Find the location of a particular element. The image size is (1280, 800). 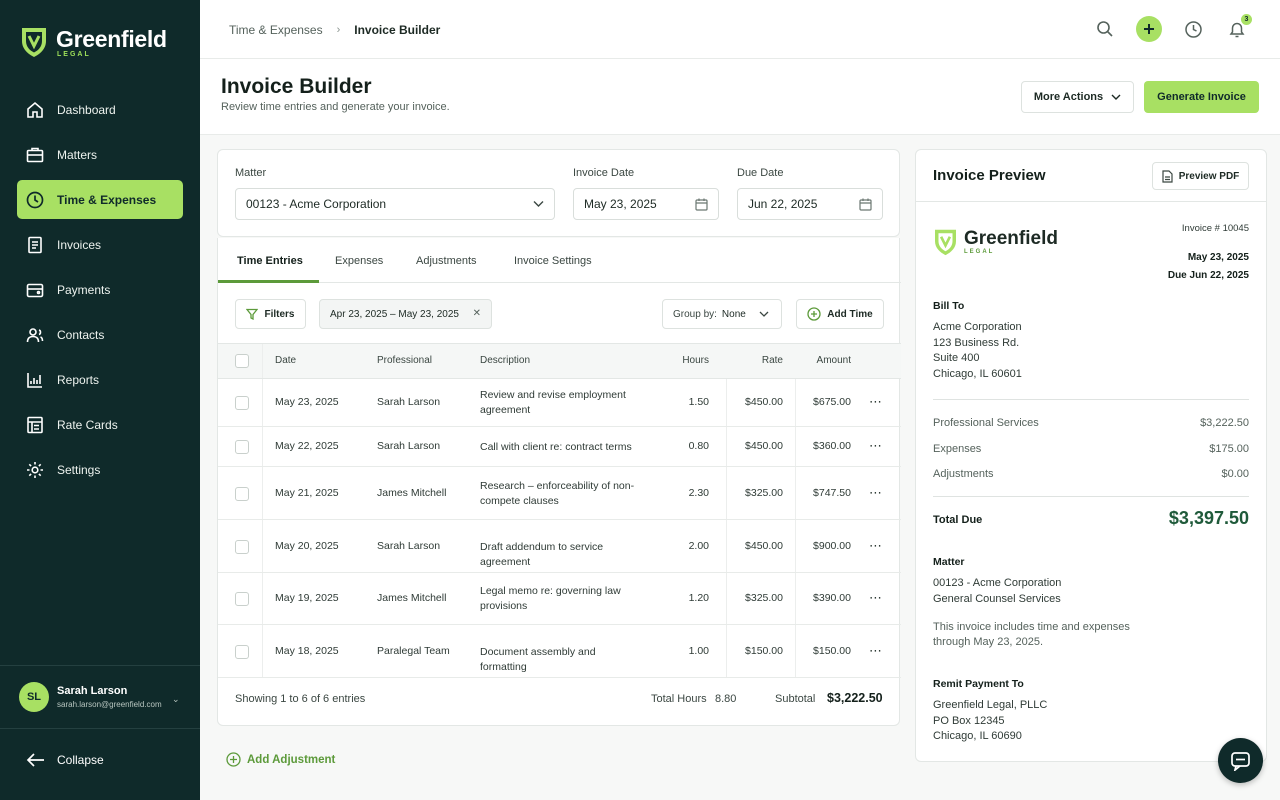

clock-icon is located at coordinates (35, 199).